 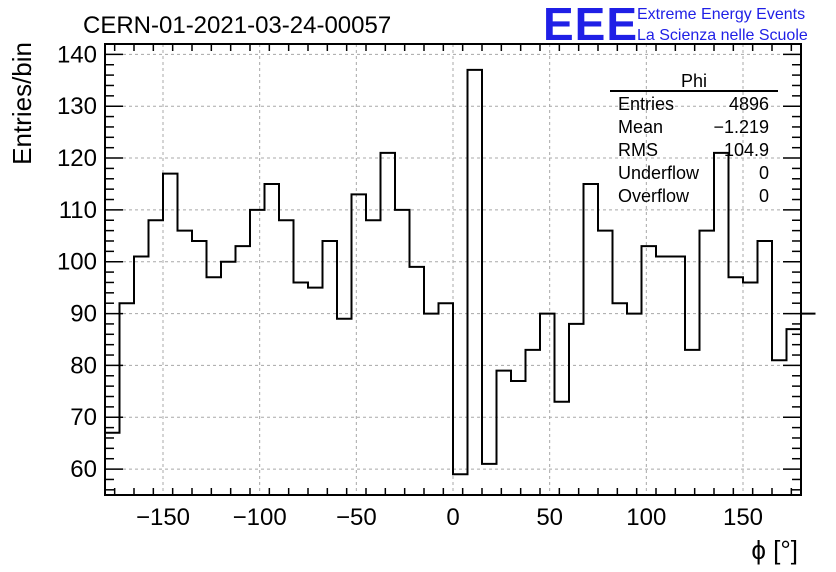 What do you see at coordinates (260, 517) in the screenshot?
I see `x-tick-label: −100` at bounding box center [260, 517].